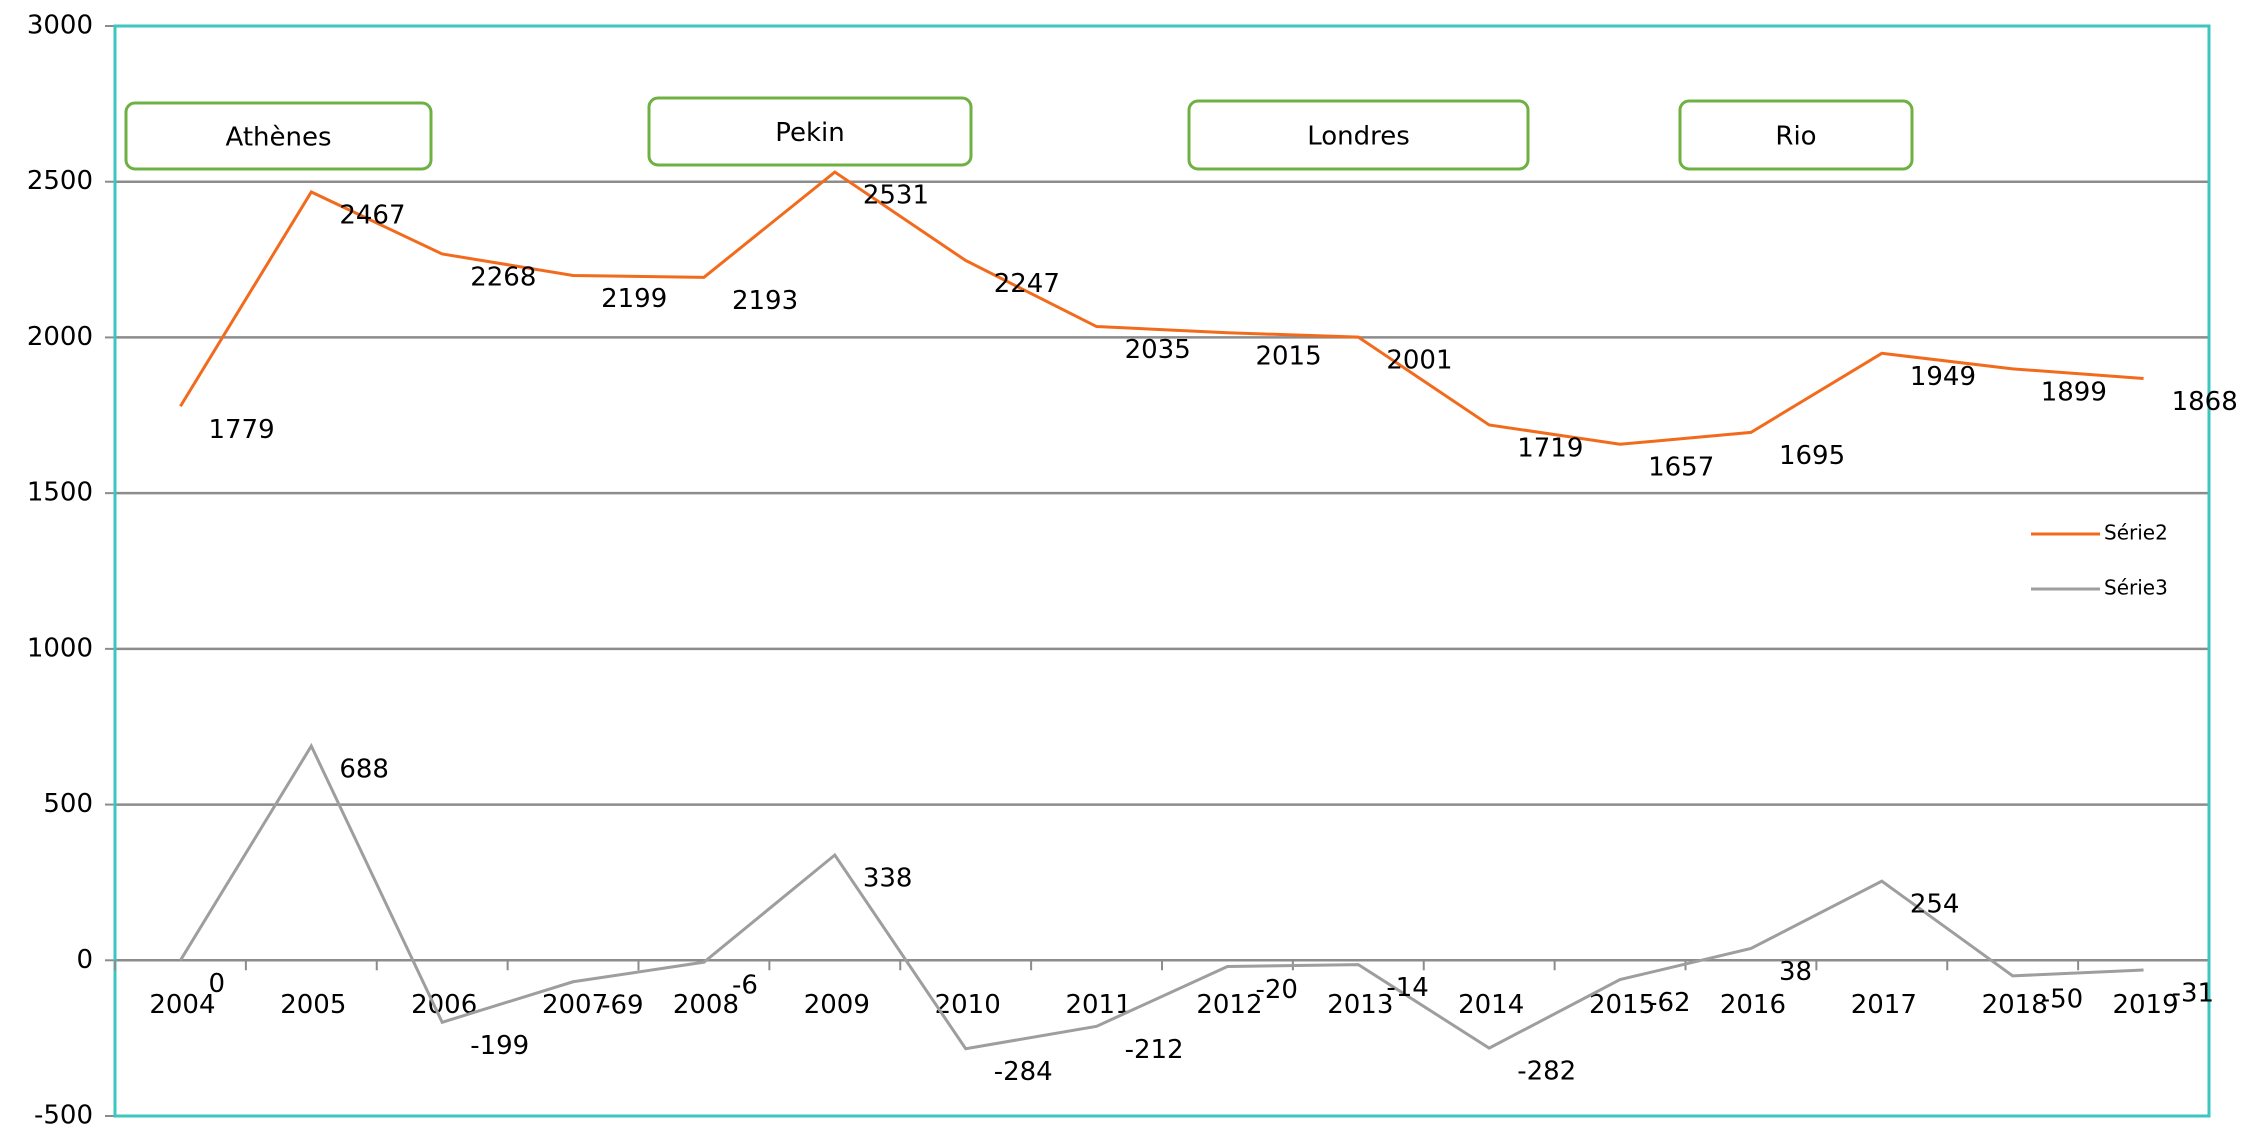 This screenshot has width=2252, height=1129. I want to click on x-tick-label: 2007, so click(575, 1005).